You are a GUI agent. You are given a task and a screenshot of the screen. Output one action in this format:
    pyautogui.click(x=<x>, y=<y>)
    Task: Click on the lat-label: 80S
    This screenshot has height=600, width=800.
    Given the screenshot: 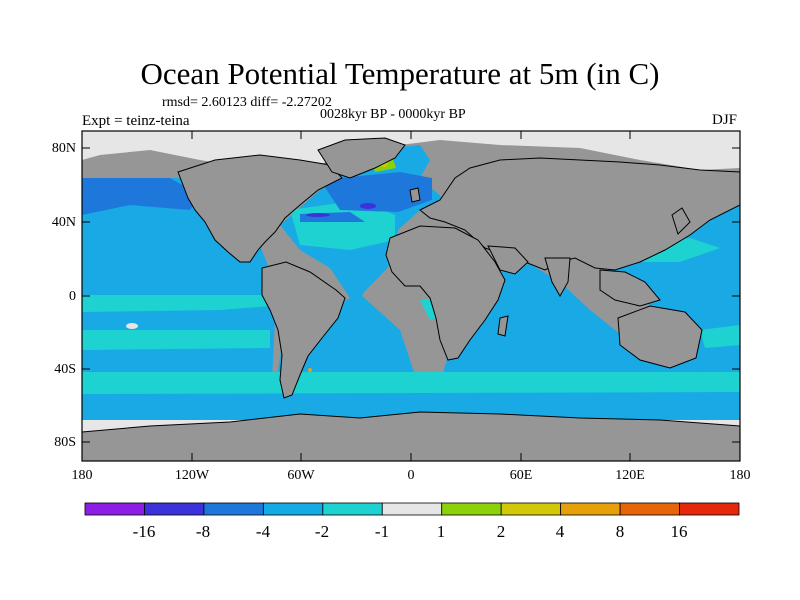 What is the action you would take?
    pyautogui.click(x=65, y=442)
    